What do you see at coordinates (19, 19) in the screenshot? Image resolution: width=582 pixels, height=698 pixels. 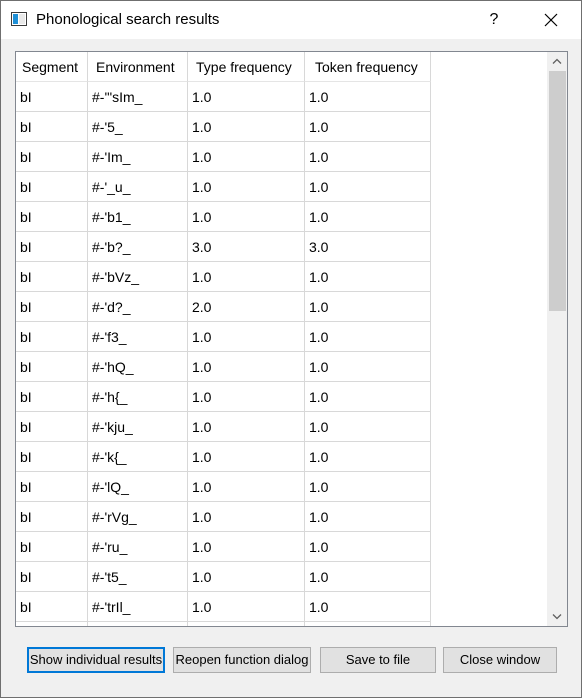 I see `app-window-icon` at bounding box center [19, 19].